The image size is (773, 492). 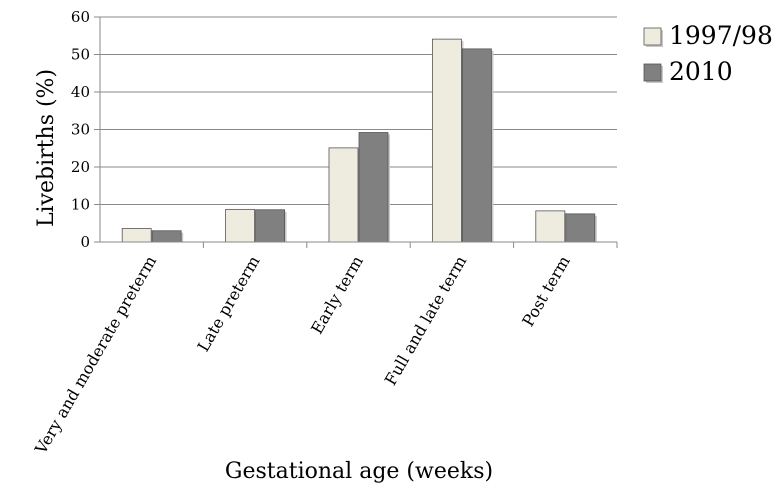 What do you see at coordinates (80, 92) in the screenshot?
I see `y-tick-label: 40` at bounding box center [80, 92].